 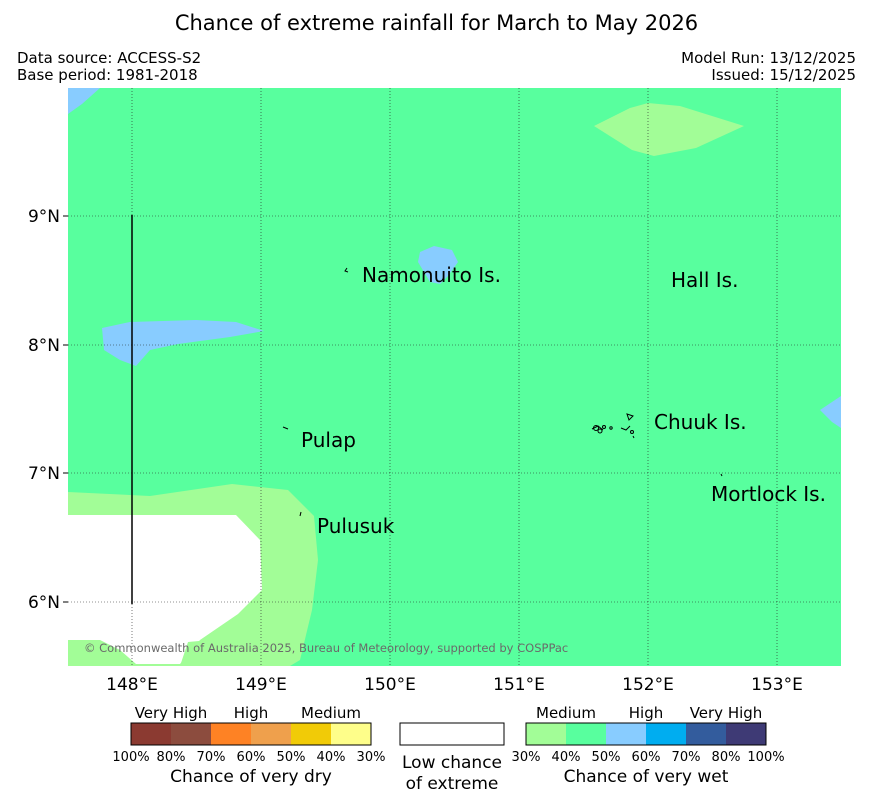 I want to click on legend-wet-tick-30: 30%, so click(x=526, y=757).